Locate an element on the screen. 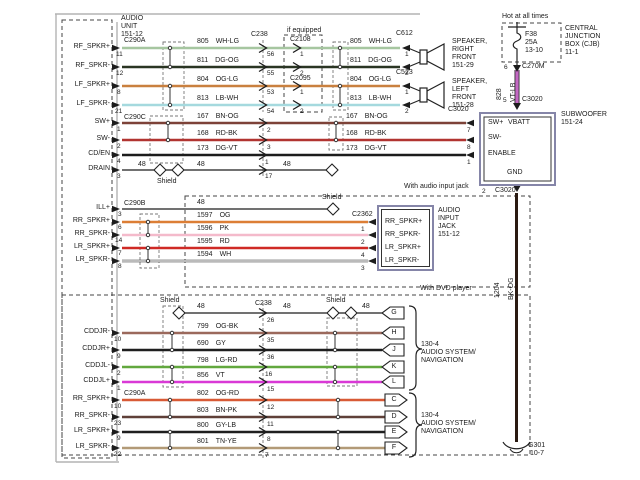 The height and width of the screenshot is (480, 640). pin-label: CD/EN is located at coordinates (99, 153).